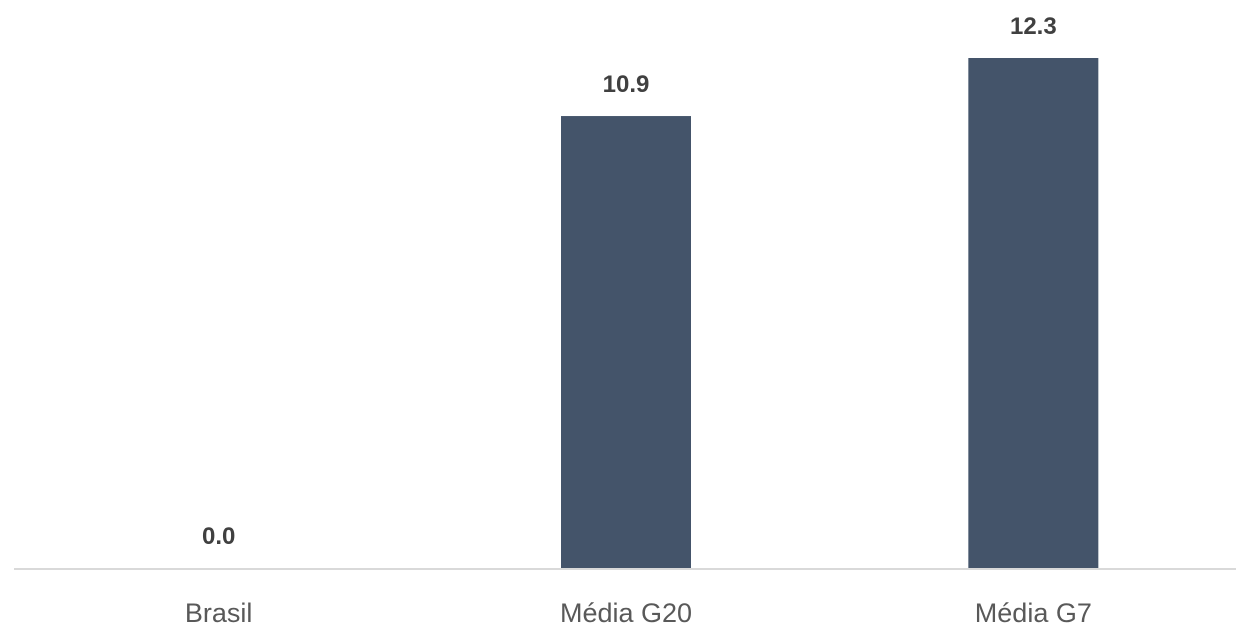 The image size is (1236, 631). Describe the element at coordinates (219, 613) in the screenshot. I see `category-label-brasil: Brasil` at that location.